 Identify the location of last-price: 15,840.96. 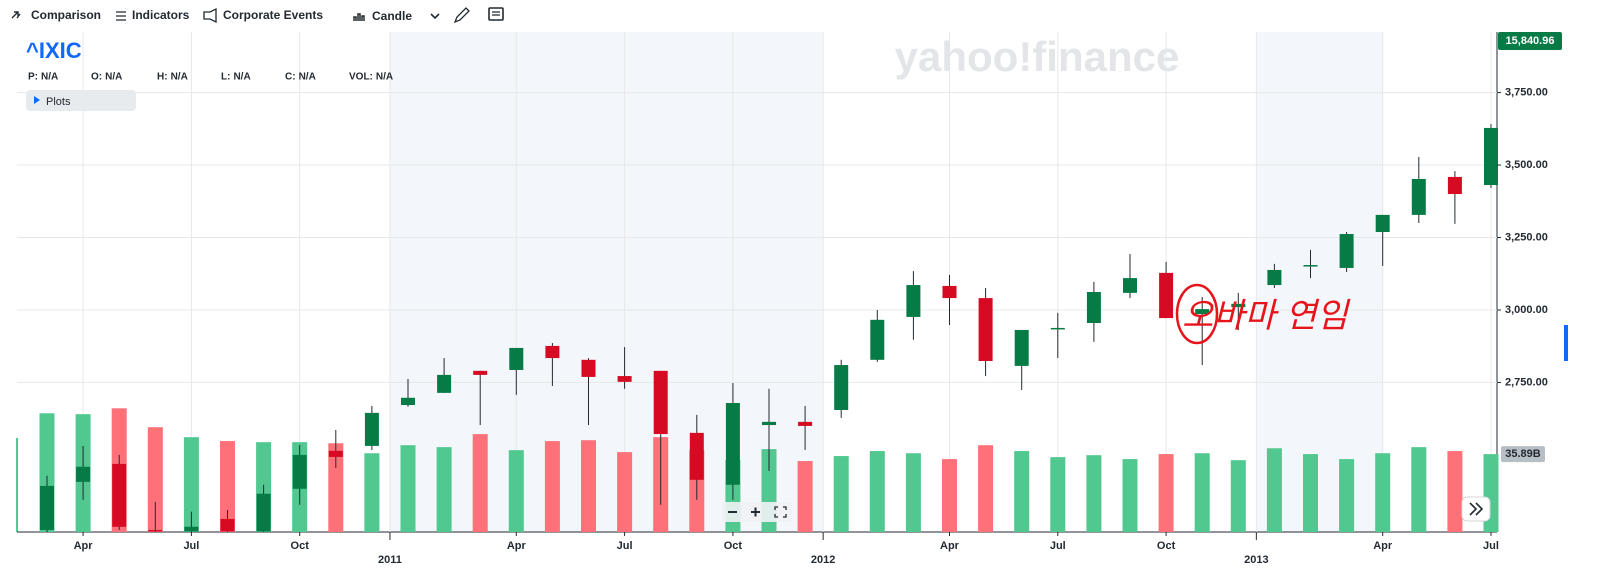
(1530, 41).